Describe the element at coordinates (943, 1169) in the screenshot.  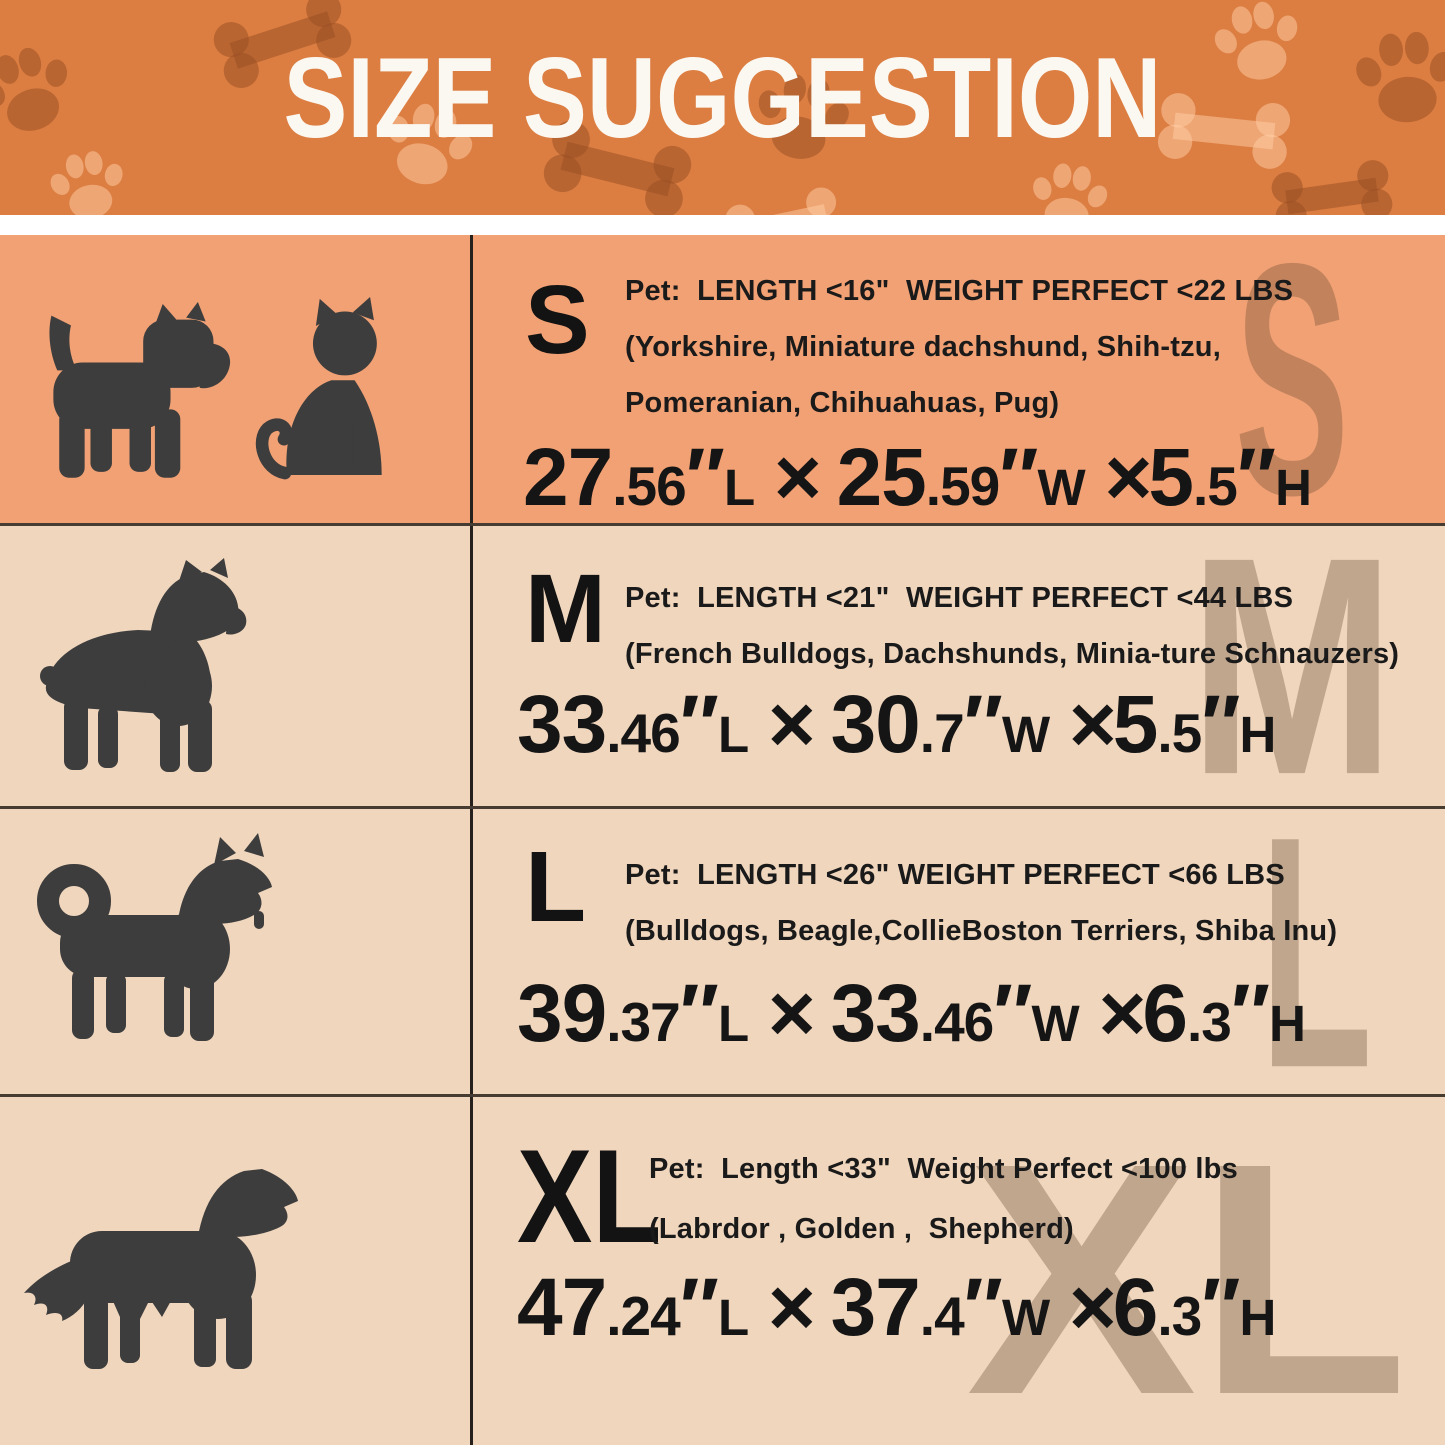
I see `pet-fit-line: Pet: Length <33" Weight Perfect <100 lbs` at that location.